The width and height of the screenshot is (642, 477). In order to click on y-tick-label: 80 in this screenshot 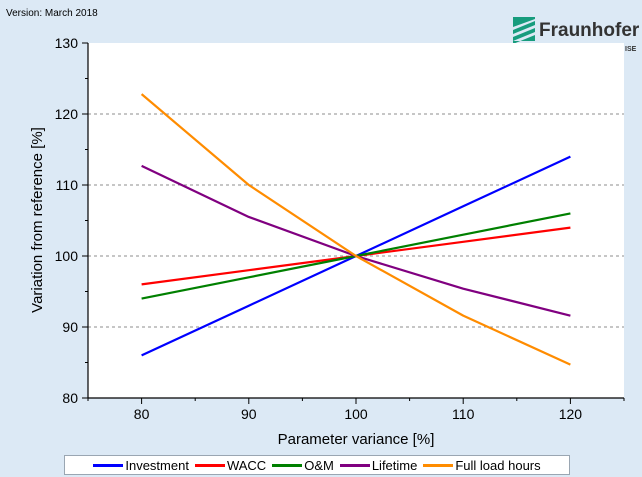, I will do `click(70, 398)`.